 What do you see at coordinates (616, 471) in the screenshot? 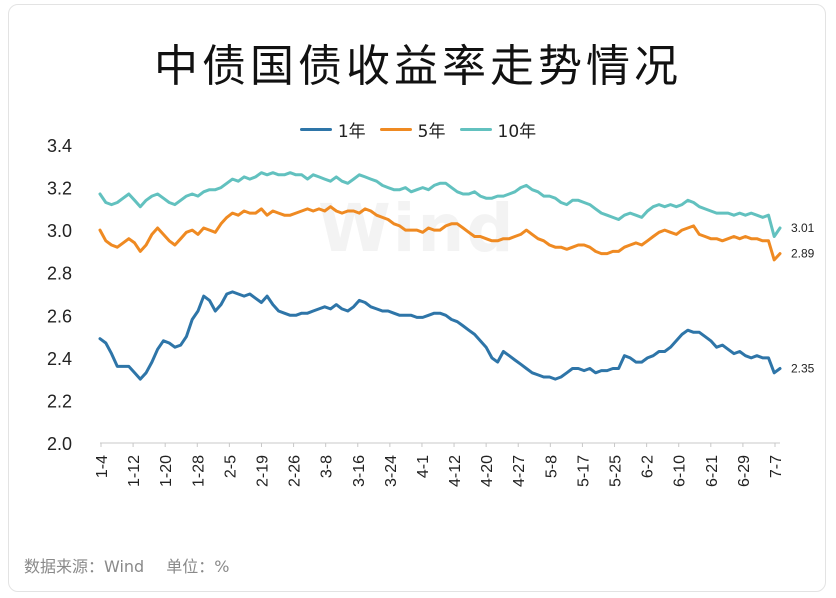
I see `x-tick-label: 5-25` at bounding box center [616, 471].